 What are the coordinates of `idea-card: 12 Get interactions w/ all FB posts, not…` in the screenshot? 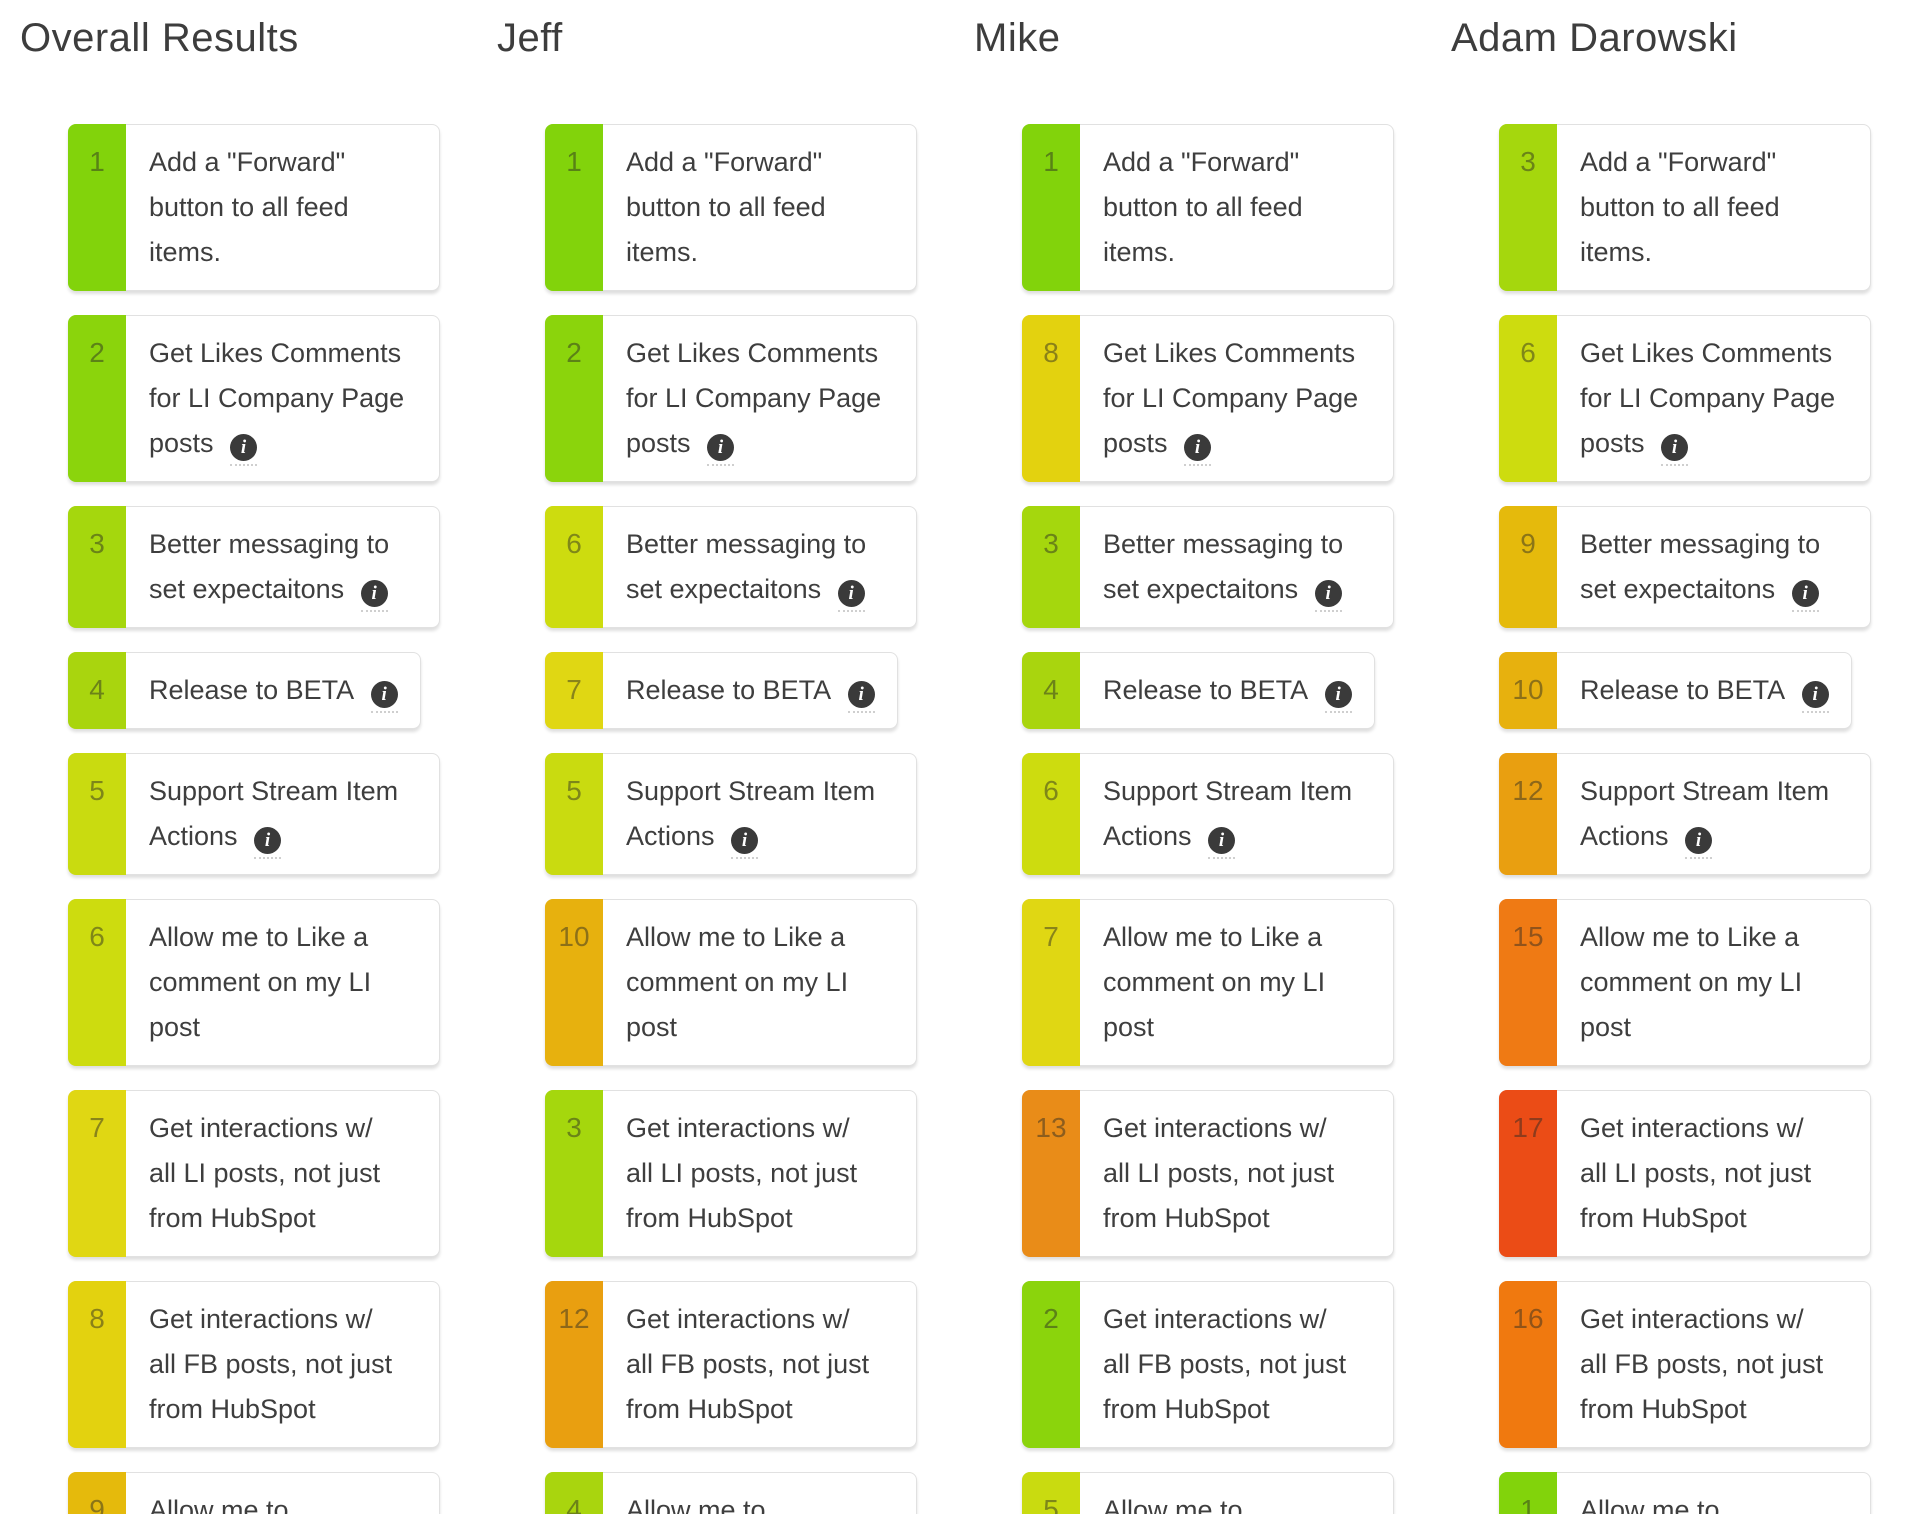 It's located at (731, 1364).